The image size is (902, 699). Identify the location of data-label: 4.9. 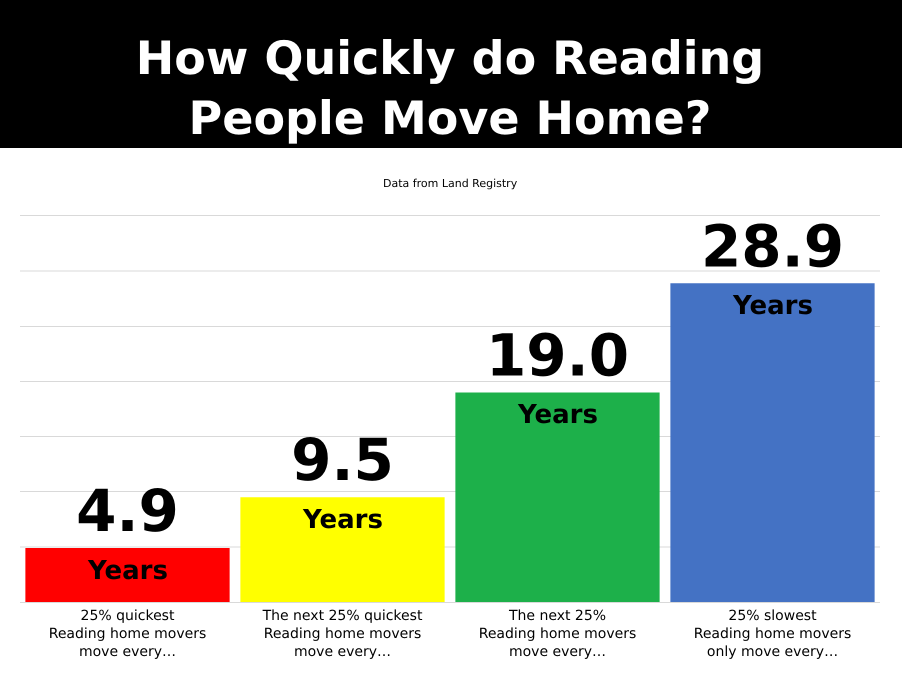
(127, 510).